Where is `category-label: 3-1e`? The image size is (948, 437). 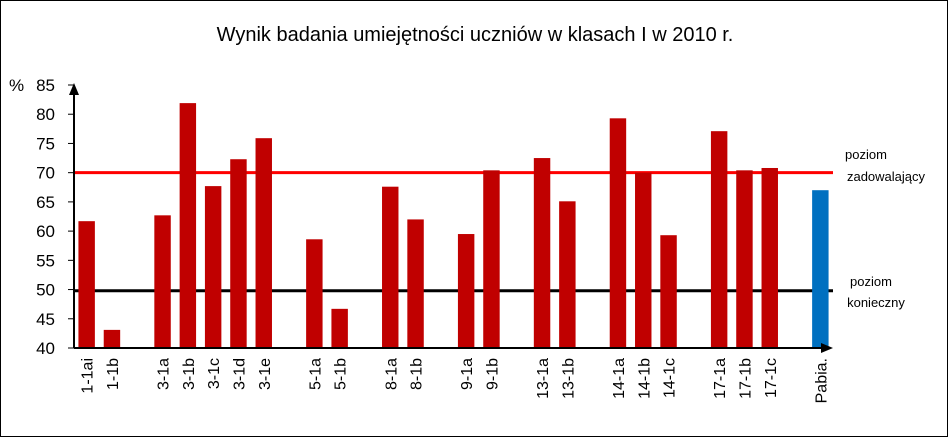 category-label: 3-1e is located at coordinates (265, 374).